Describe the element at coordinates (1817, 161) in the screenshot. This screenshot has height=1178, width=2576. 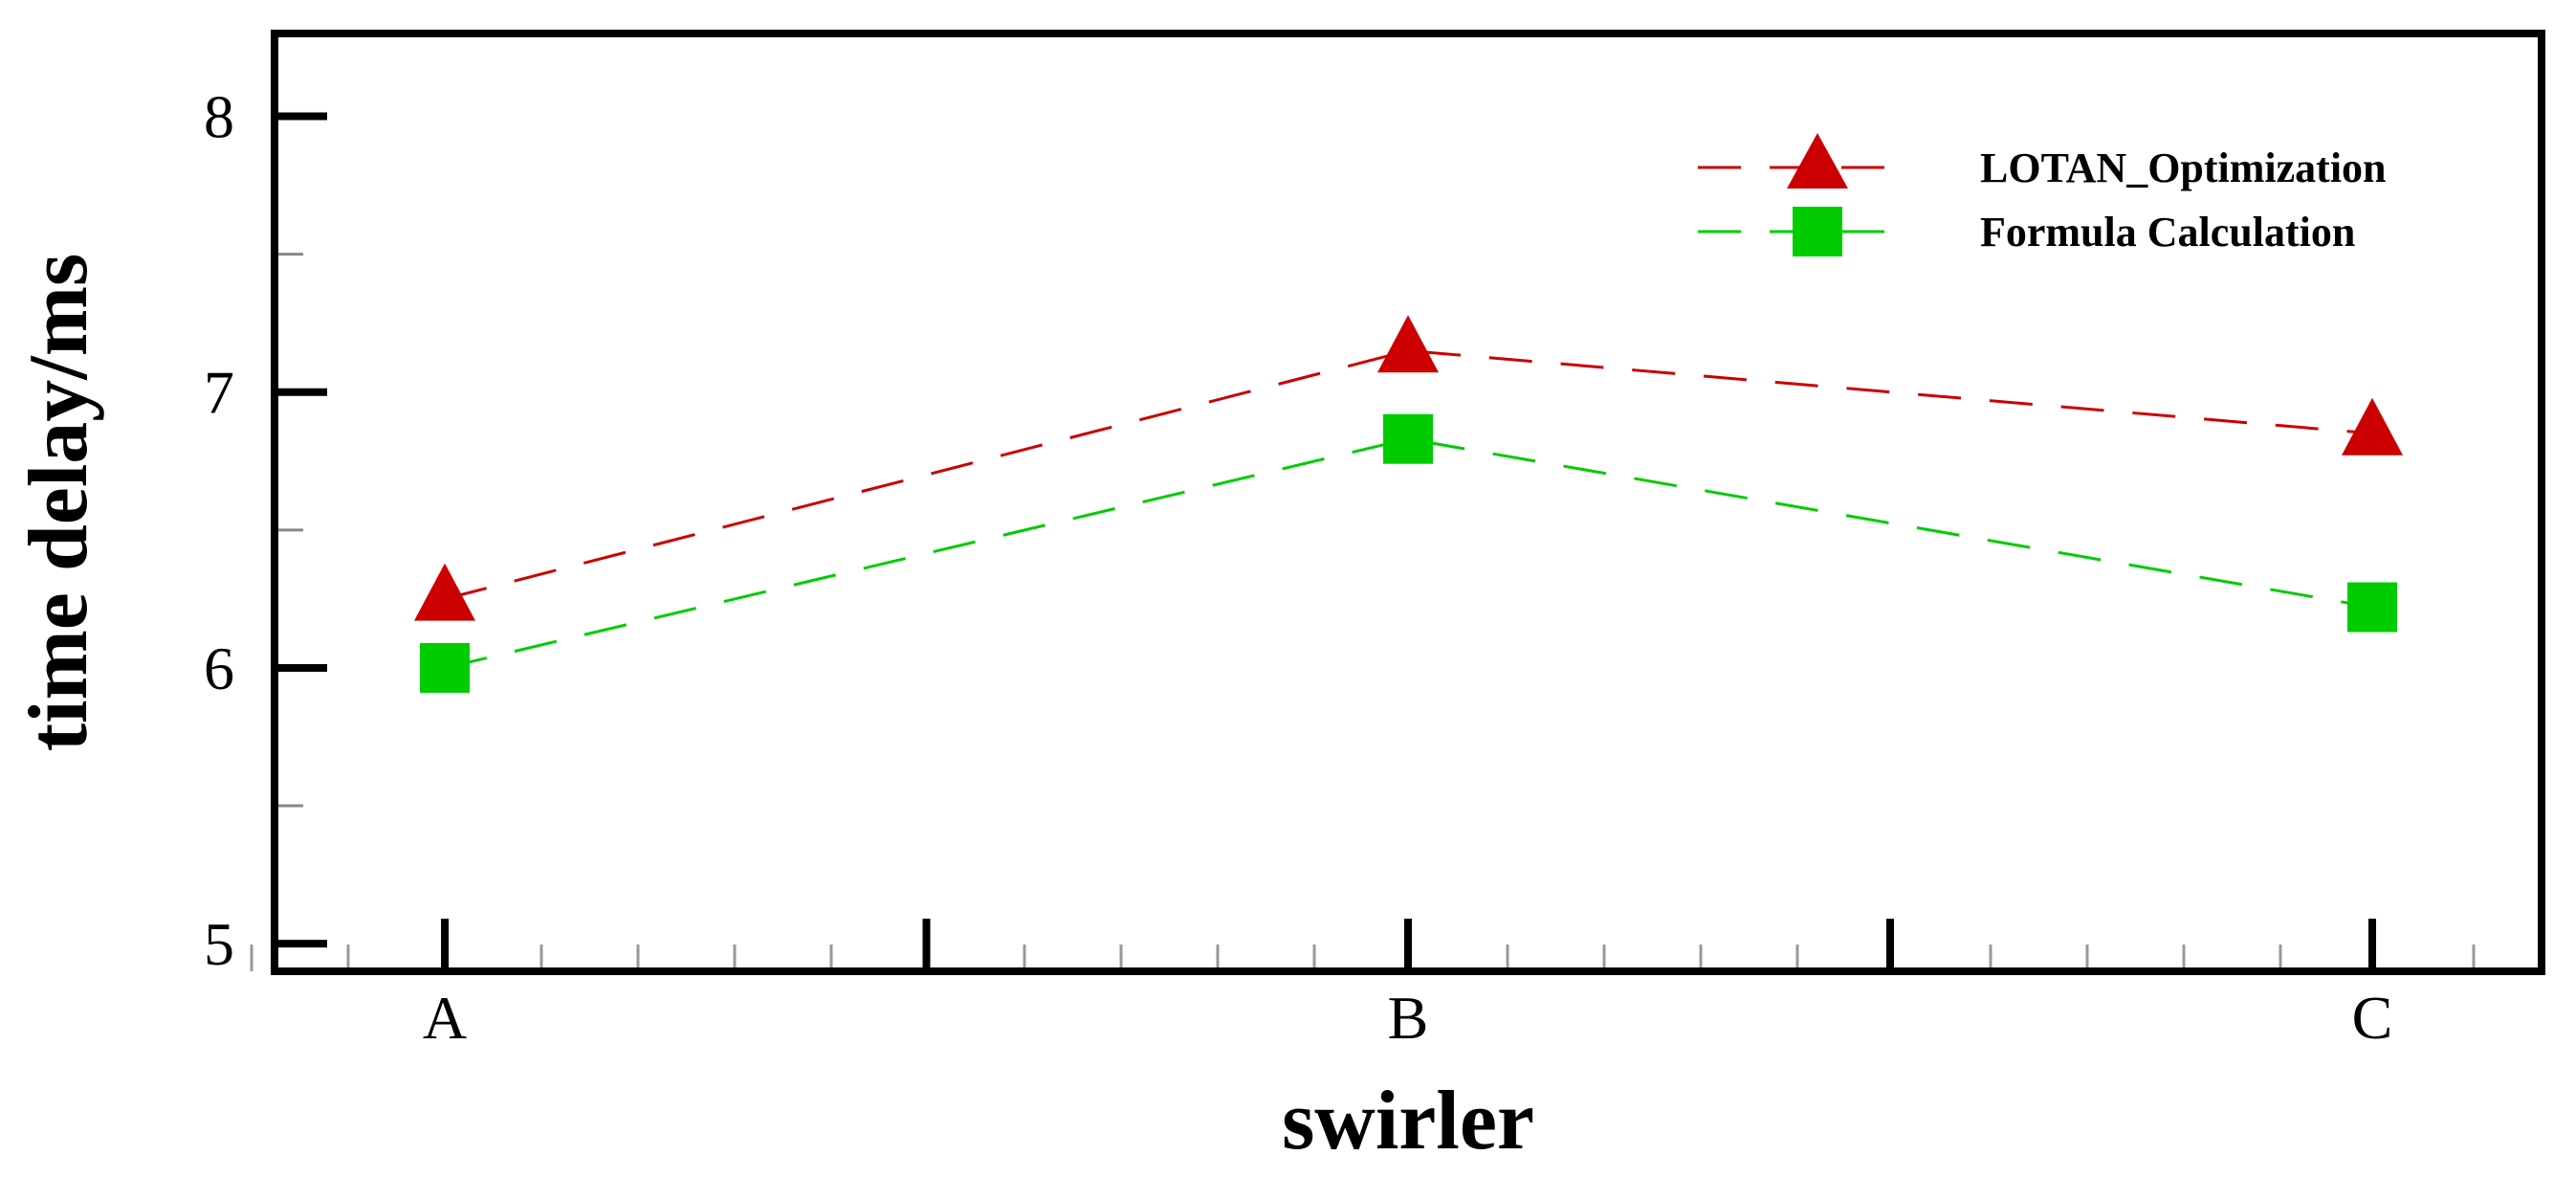
I see `legend-marker-triangle` at that location.